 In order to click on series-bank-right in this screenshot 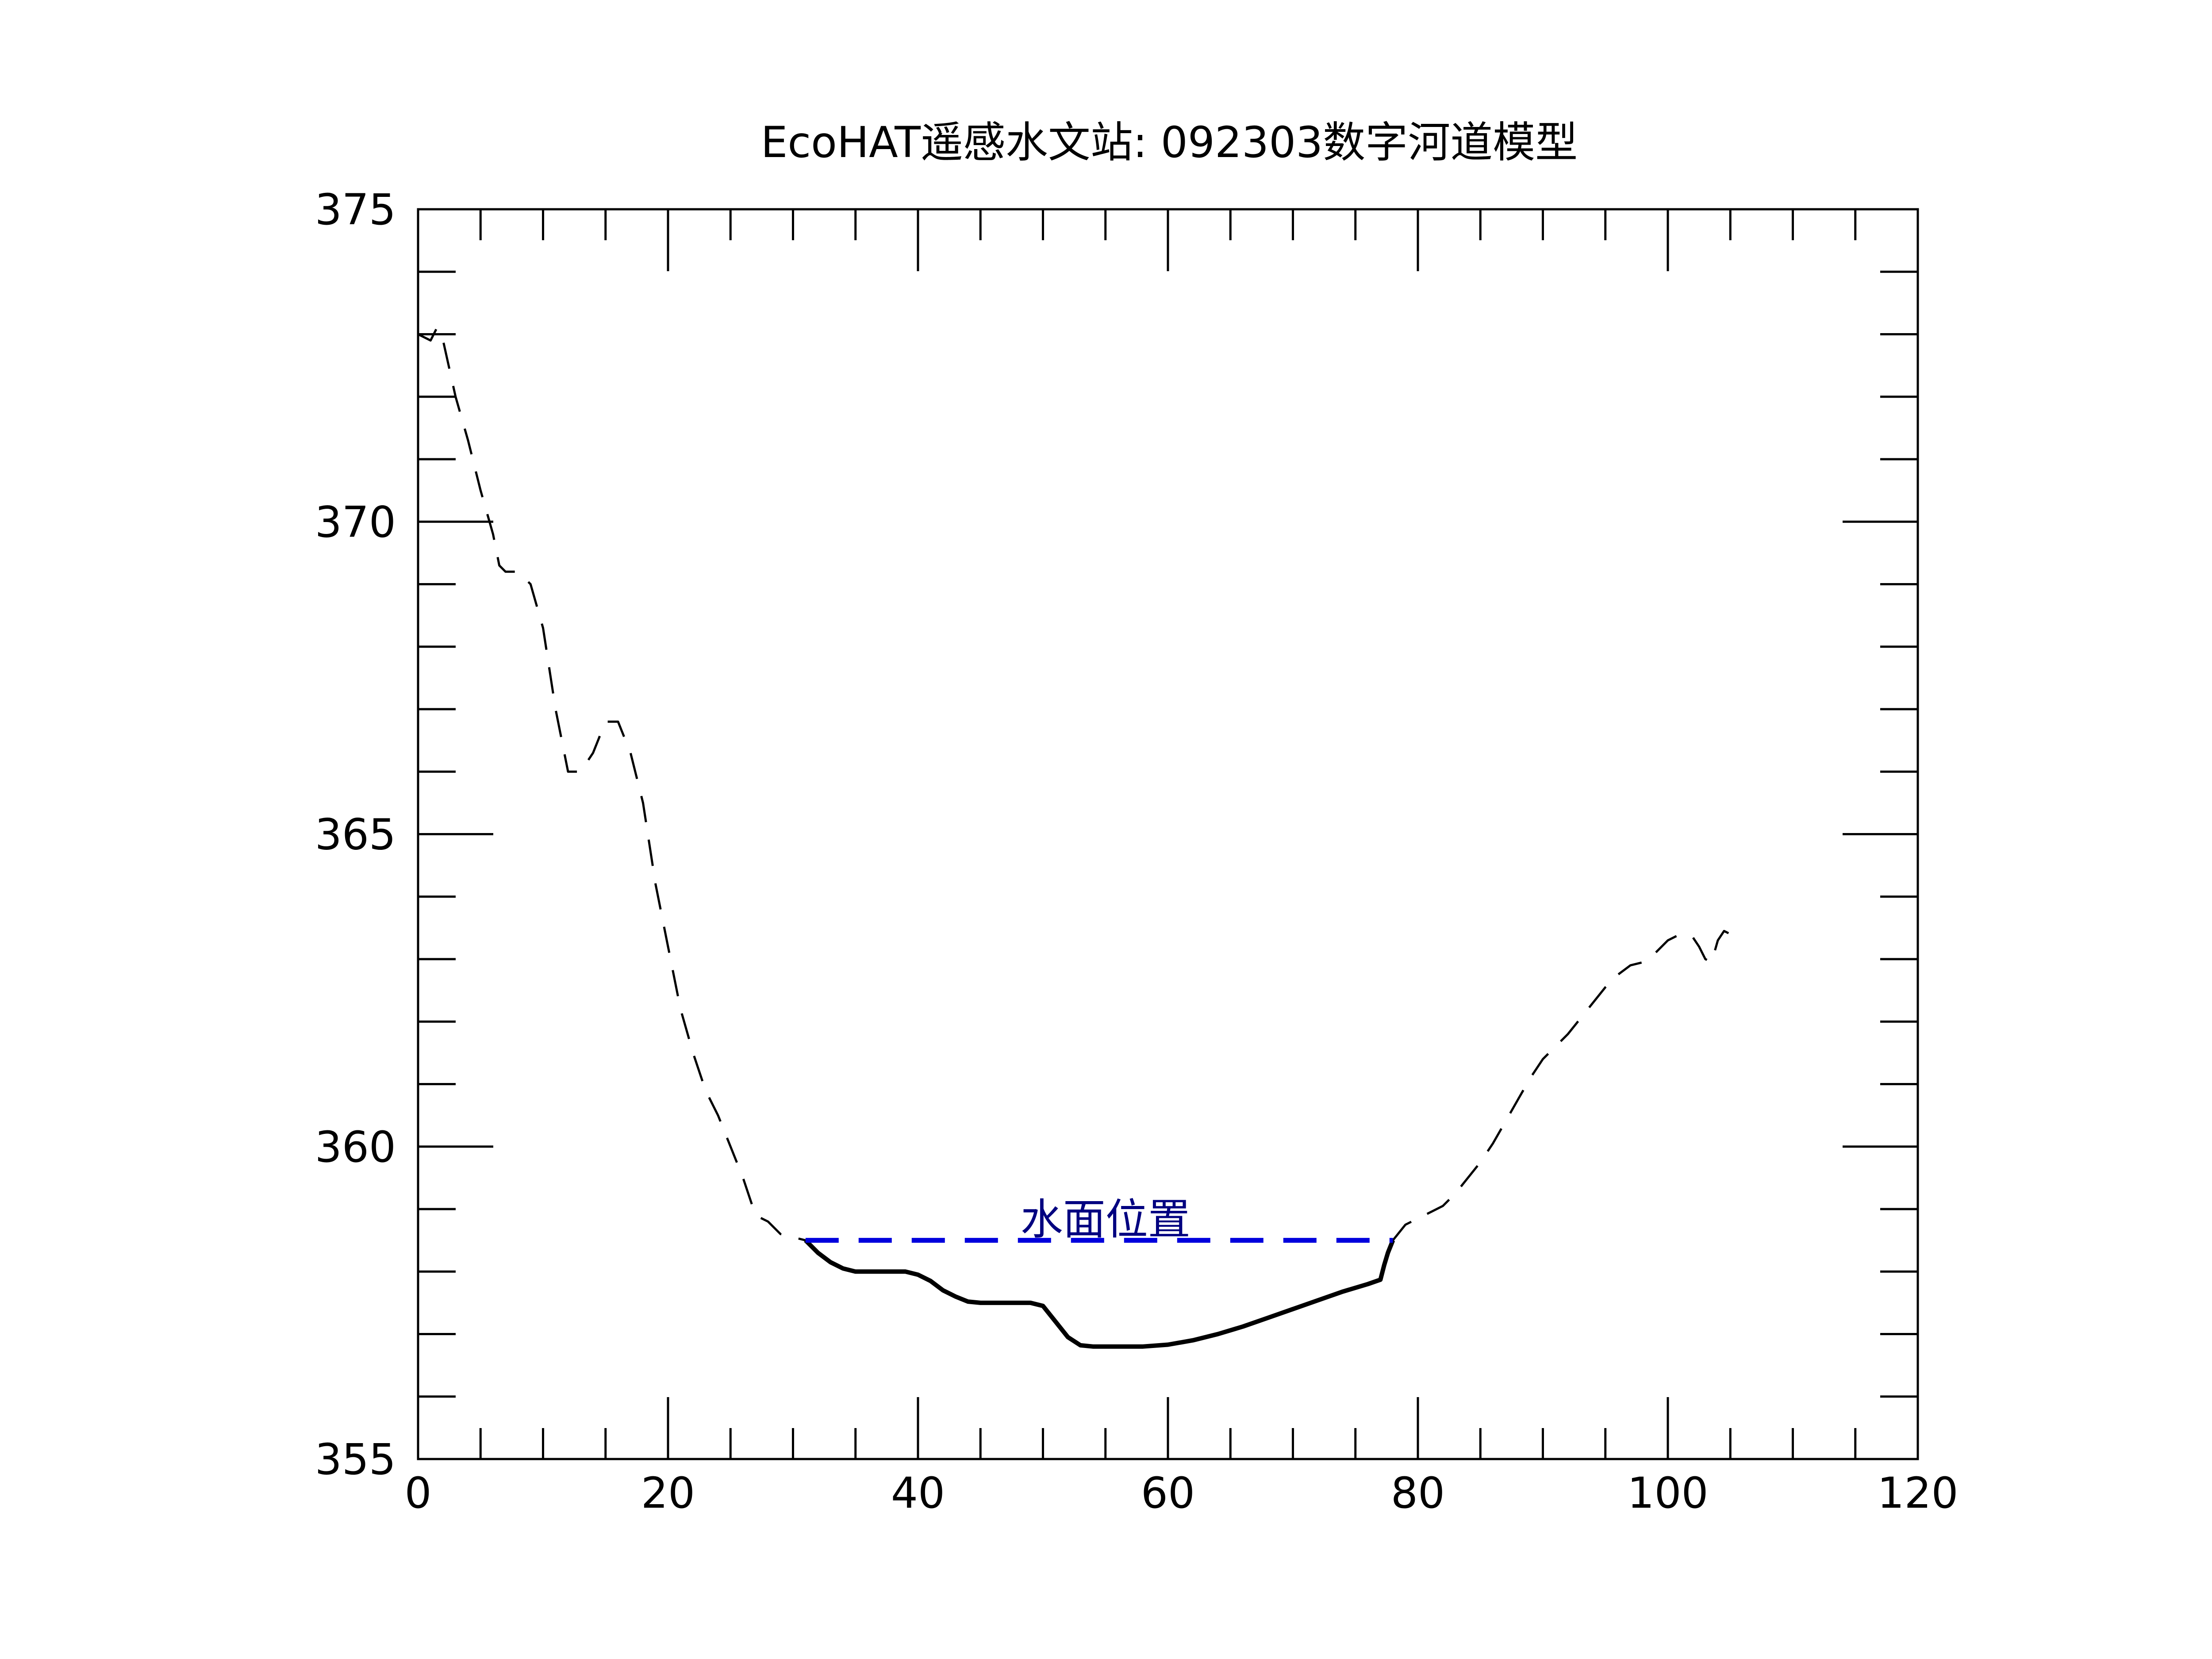, I will do `click(1562, 1085)`.